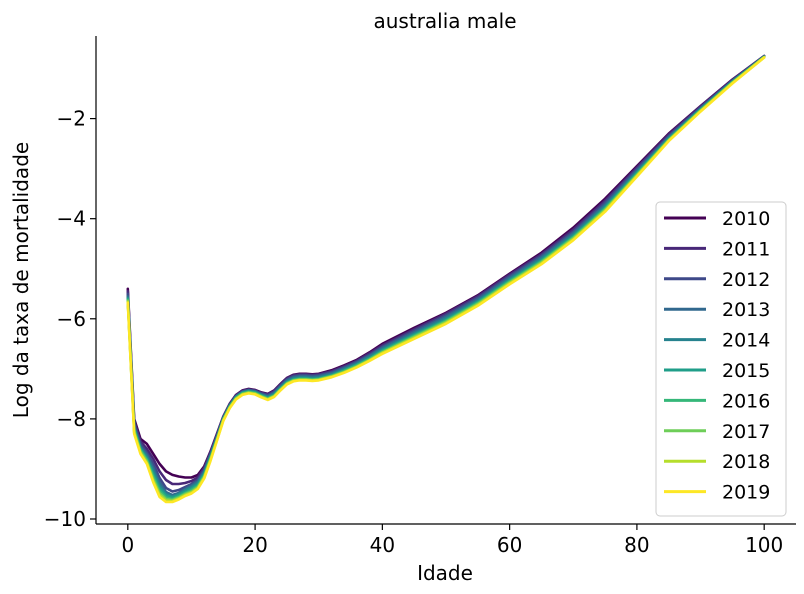 Image resolution: width=804 pixels, height=594 pixels. Describe the element at coordinates (746, 280) in the screenshot. I see `legend-label-2012: 2012` at that location.